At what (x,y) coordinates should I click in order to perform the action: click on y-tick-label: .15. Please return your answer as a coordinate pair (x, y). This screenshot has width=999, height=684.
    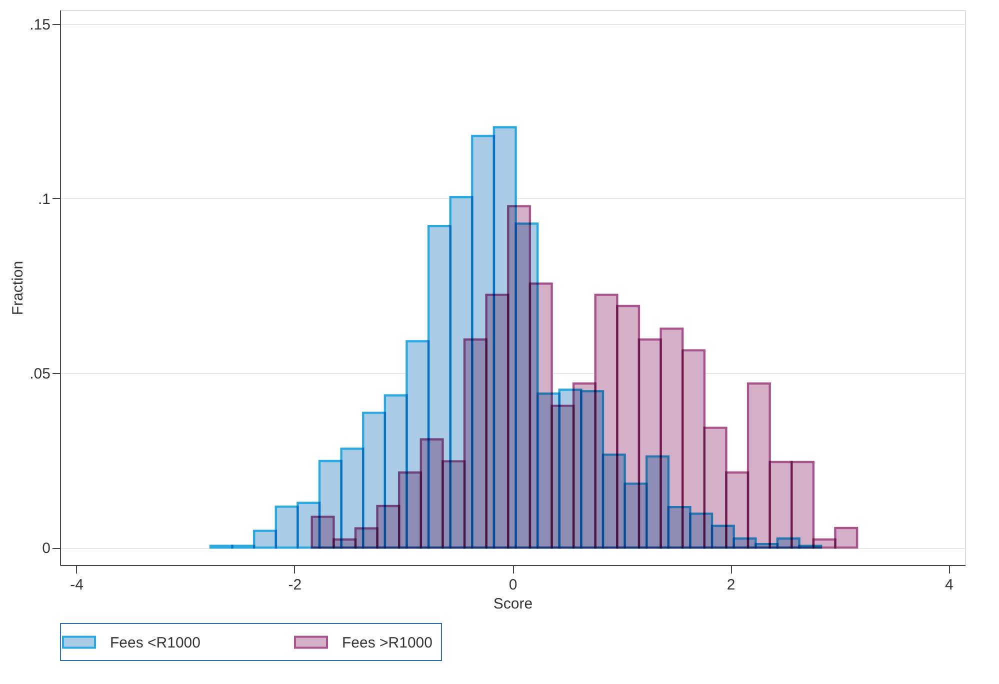
    Looking at the image, I should click on (40, 25).